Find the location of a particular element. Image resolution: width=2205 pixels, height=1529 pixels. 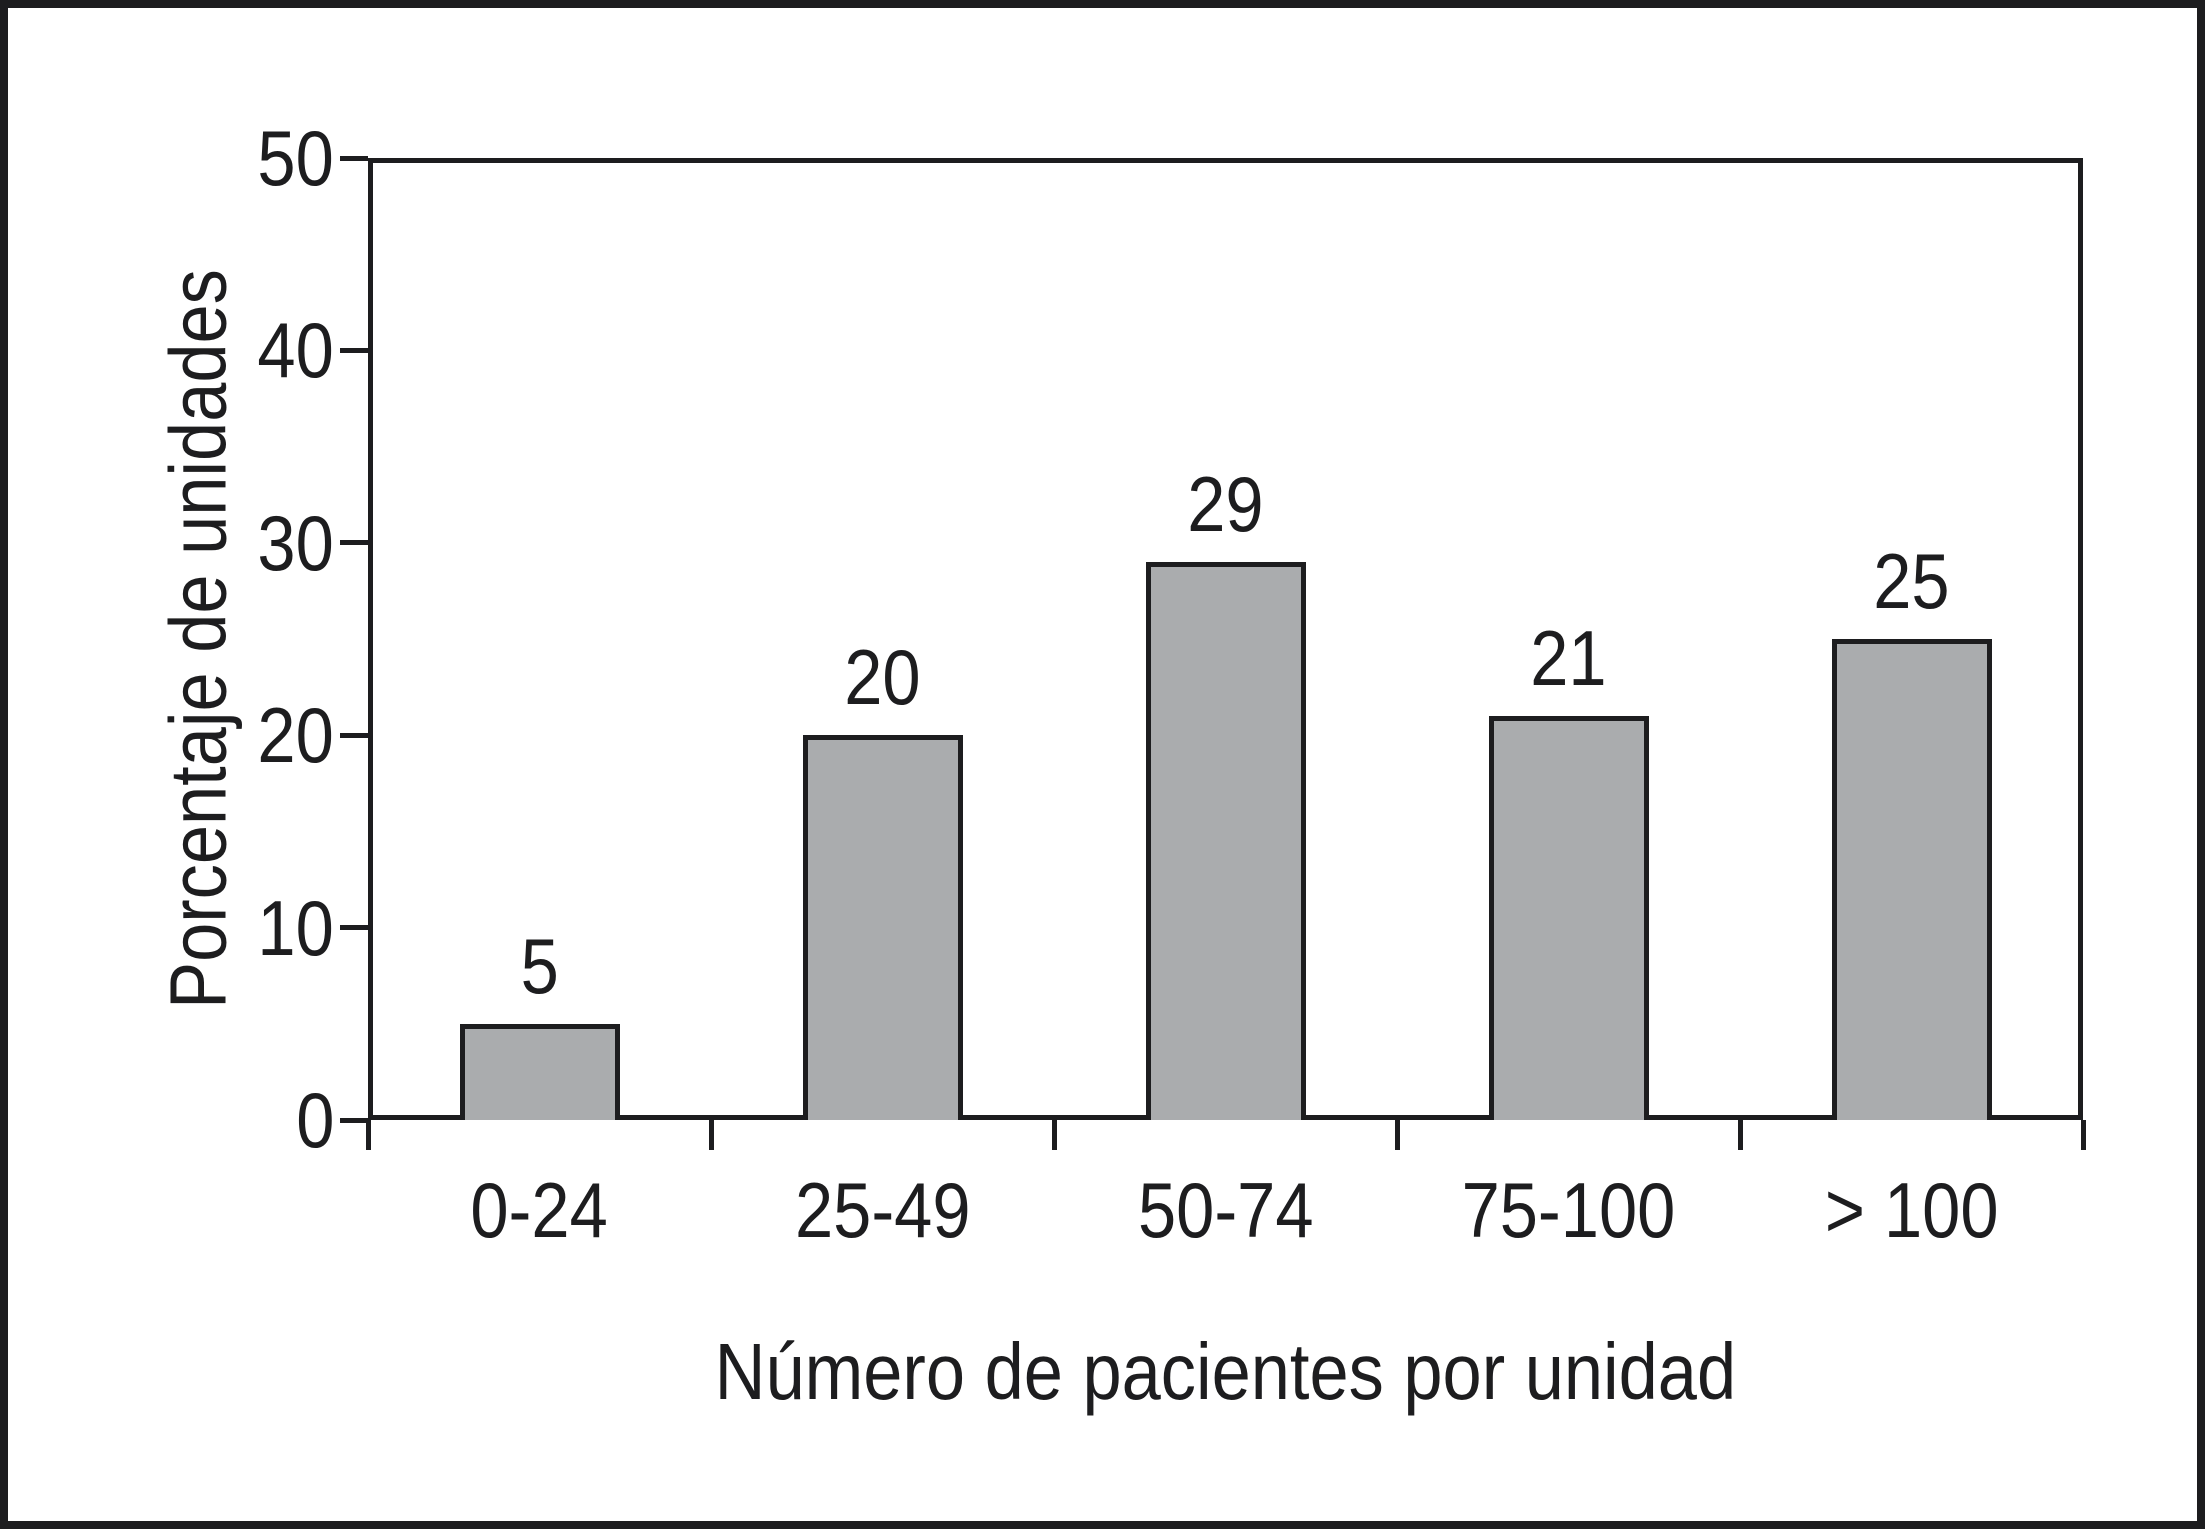

x-axis-title-text: Número de pacientes por unidad is located at coordinates (1225, 1371).